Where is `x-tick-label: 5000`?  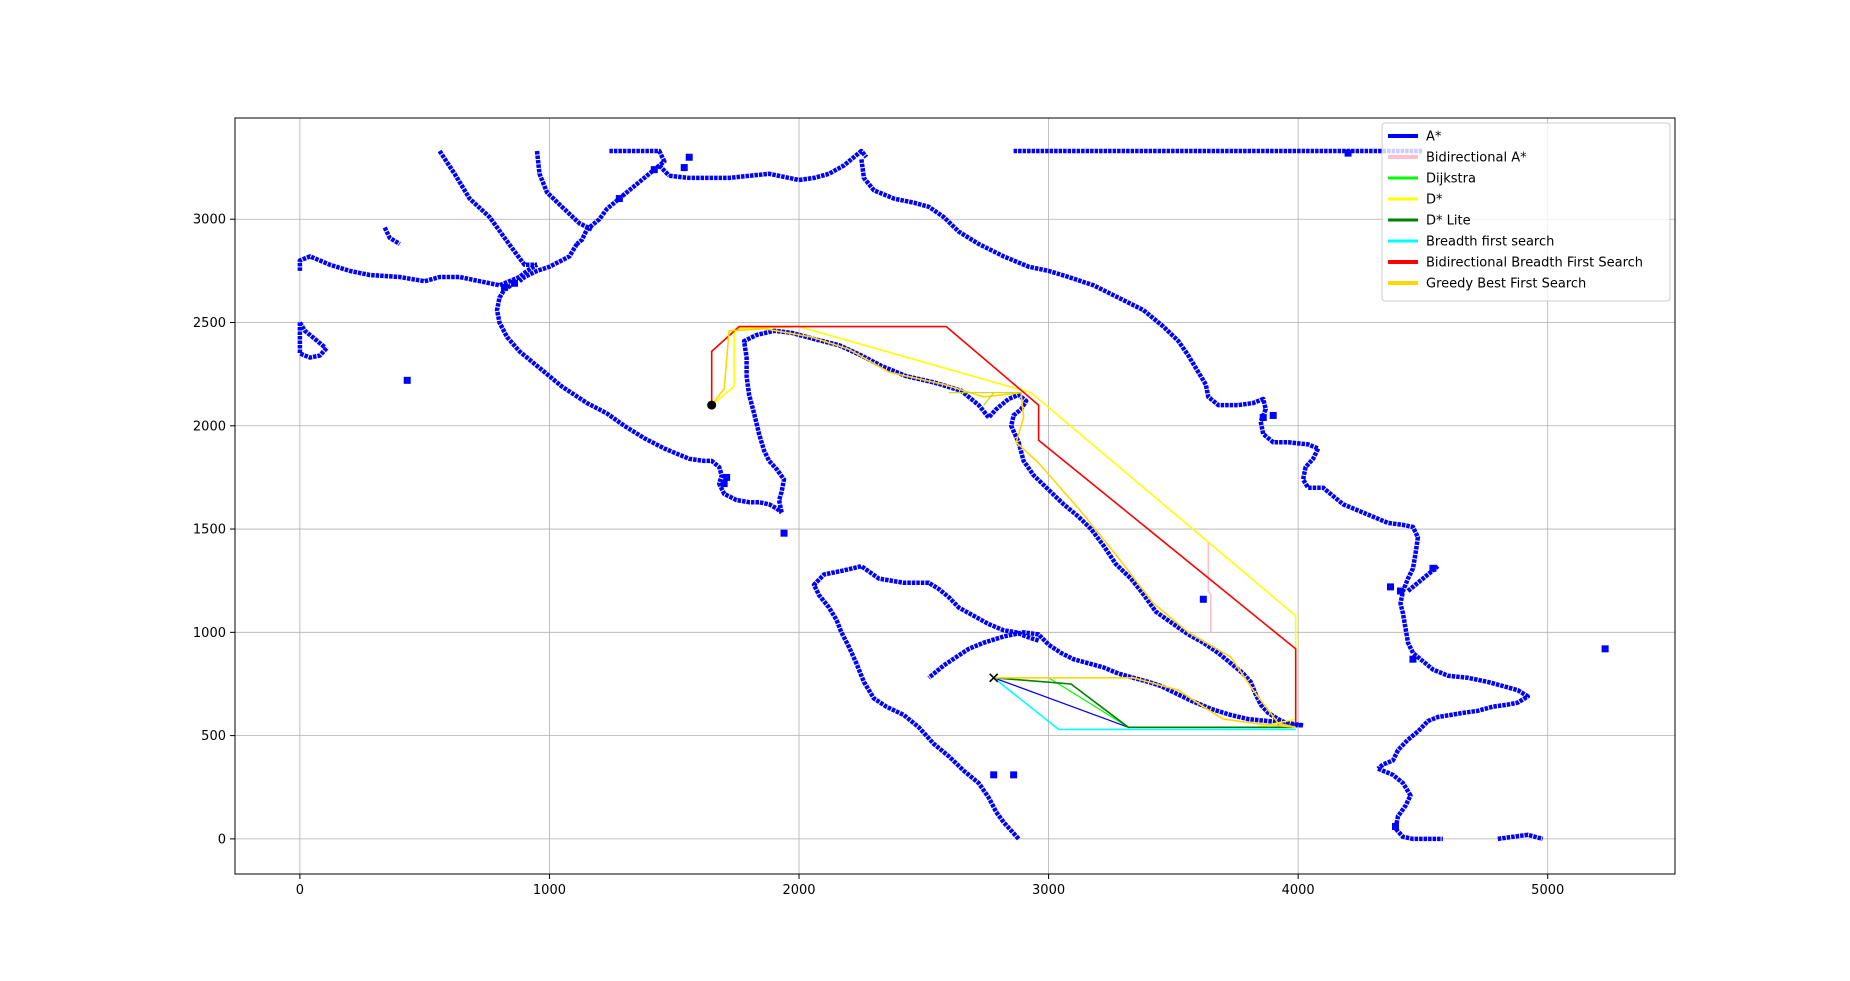 x-tick-label: 5000 is located at coordinates (1547, 890).